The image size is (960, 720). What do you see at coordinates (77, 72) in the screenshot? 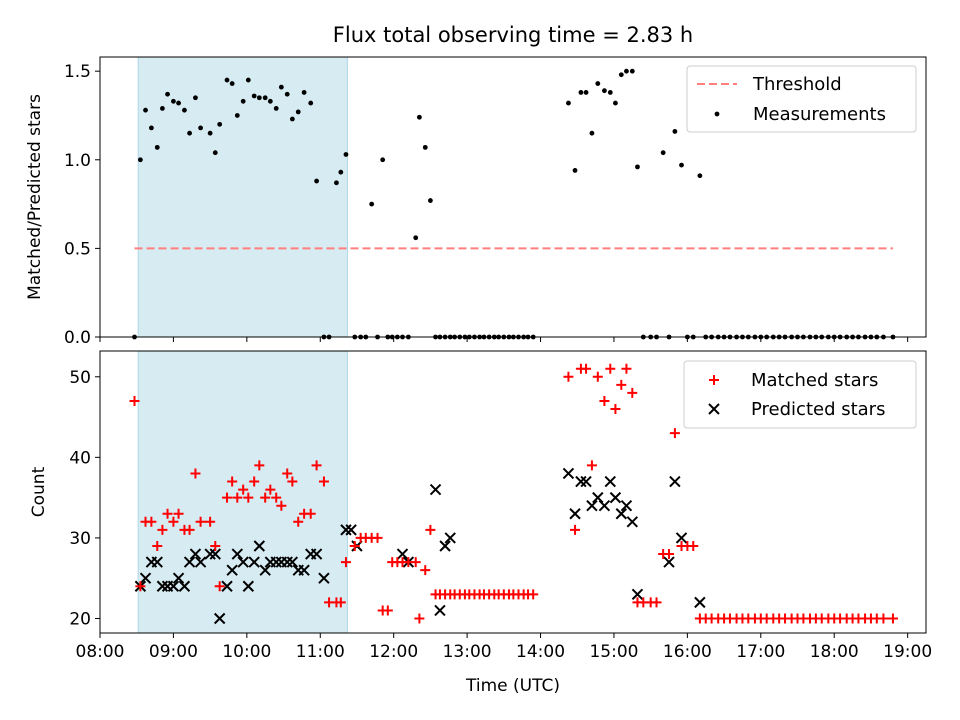
I see `top-y-tick-label: 1.5` at bounding box center [77, 72].